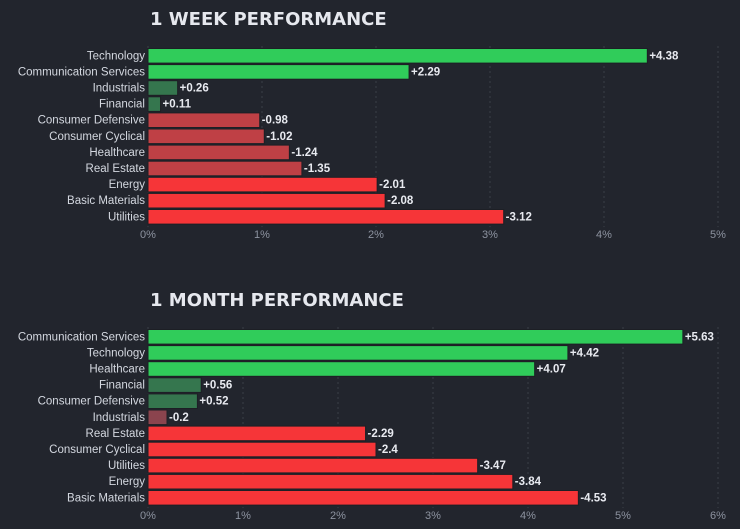  Describe the element at coordinates (593, 498) in the screenshot. I see `value-label: -4.53` at that location.